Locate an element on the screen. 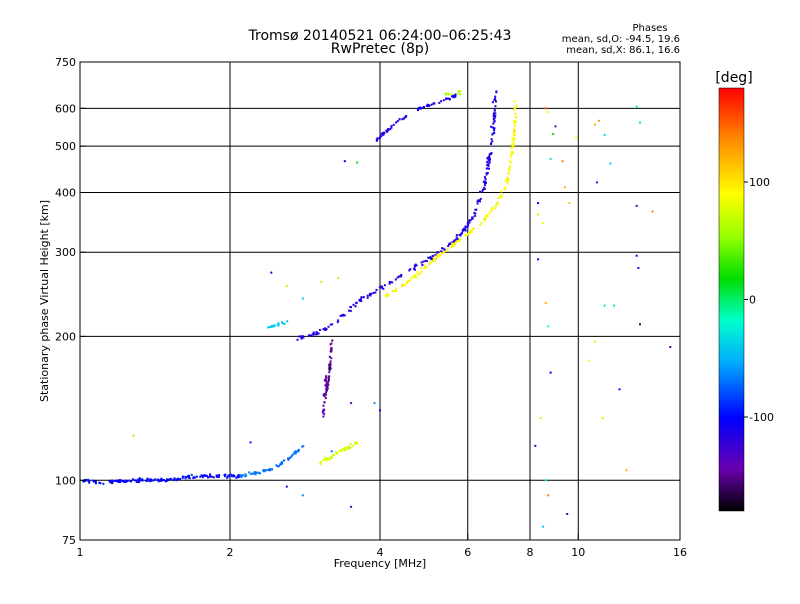 The width and height of the screenshot is (800, 604). y-tick-label: 300 is located at coordinates (65, 252).